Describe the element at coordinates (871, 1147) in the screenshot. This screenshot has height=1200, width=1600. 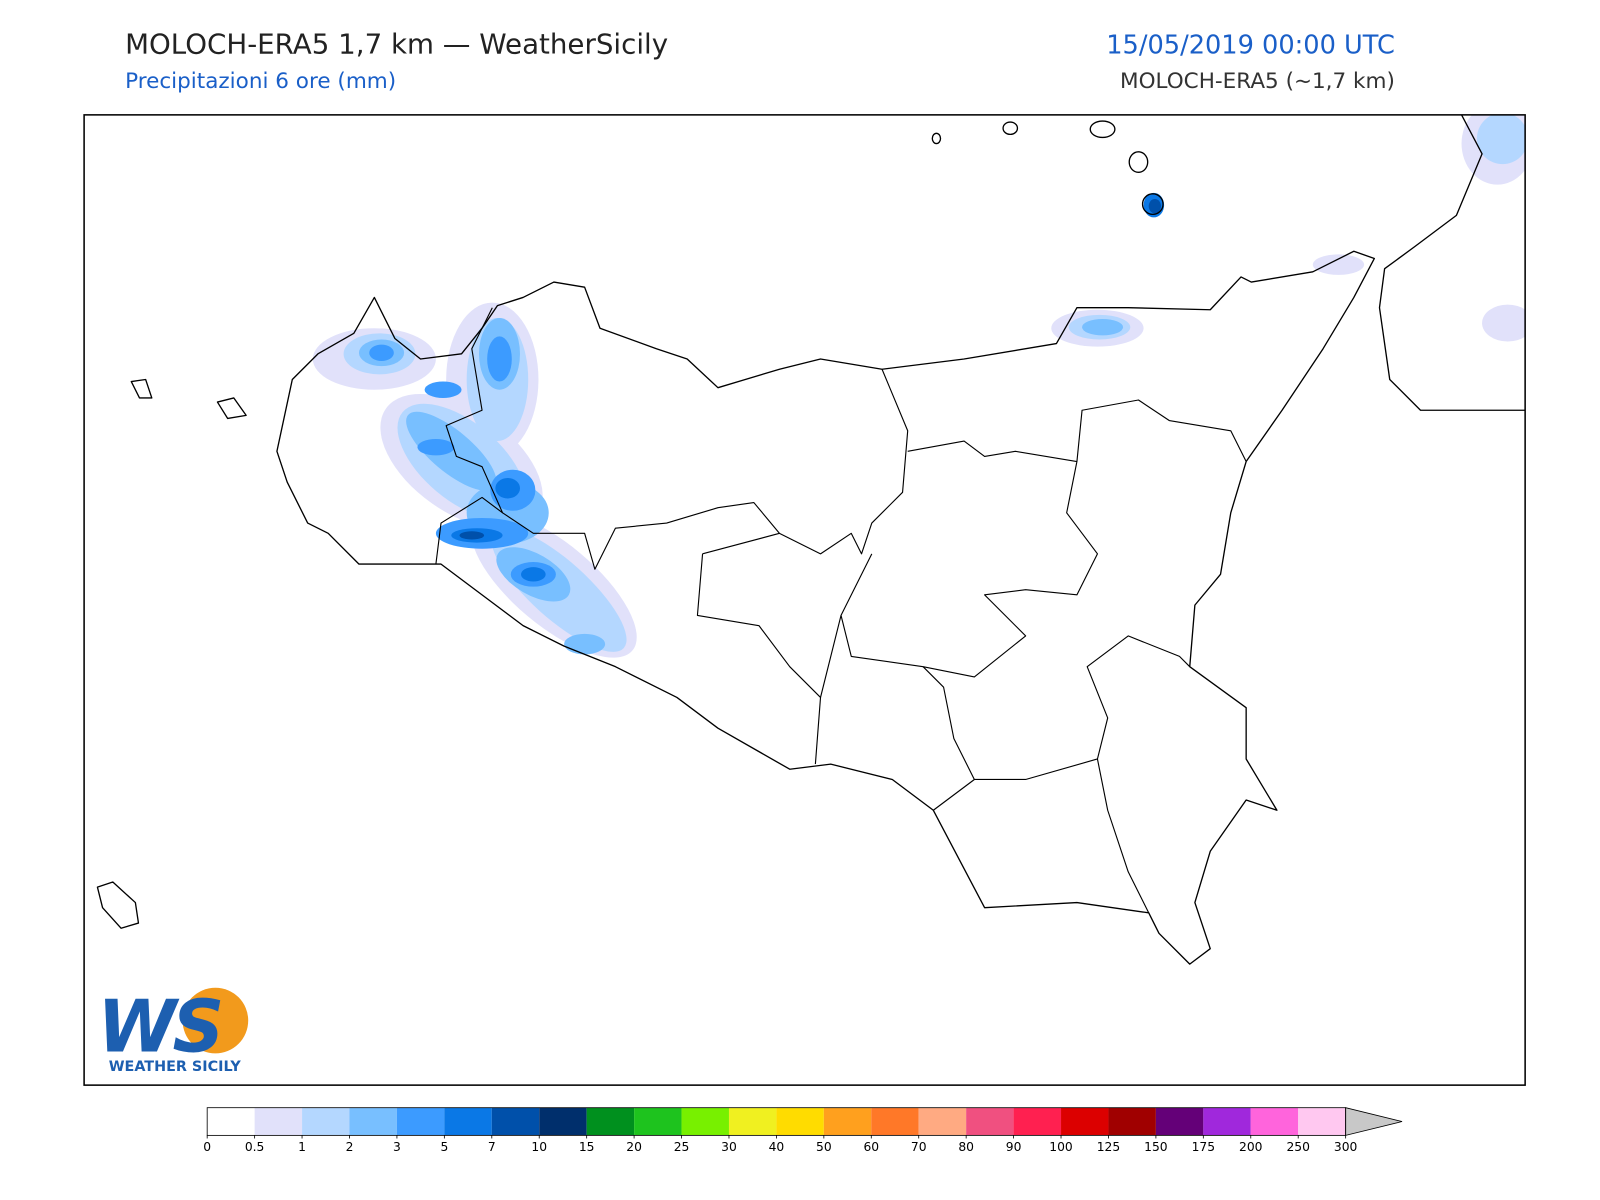
I see `colorbar-tick-label: 60` at that location.